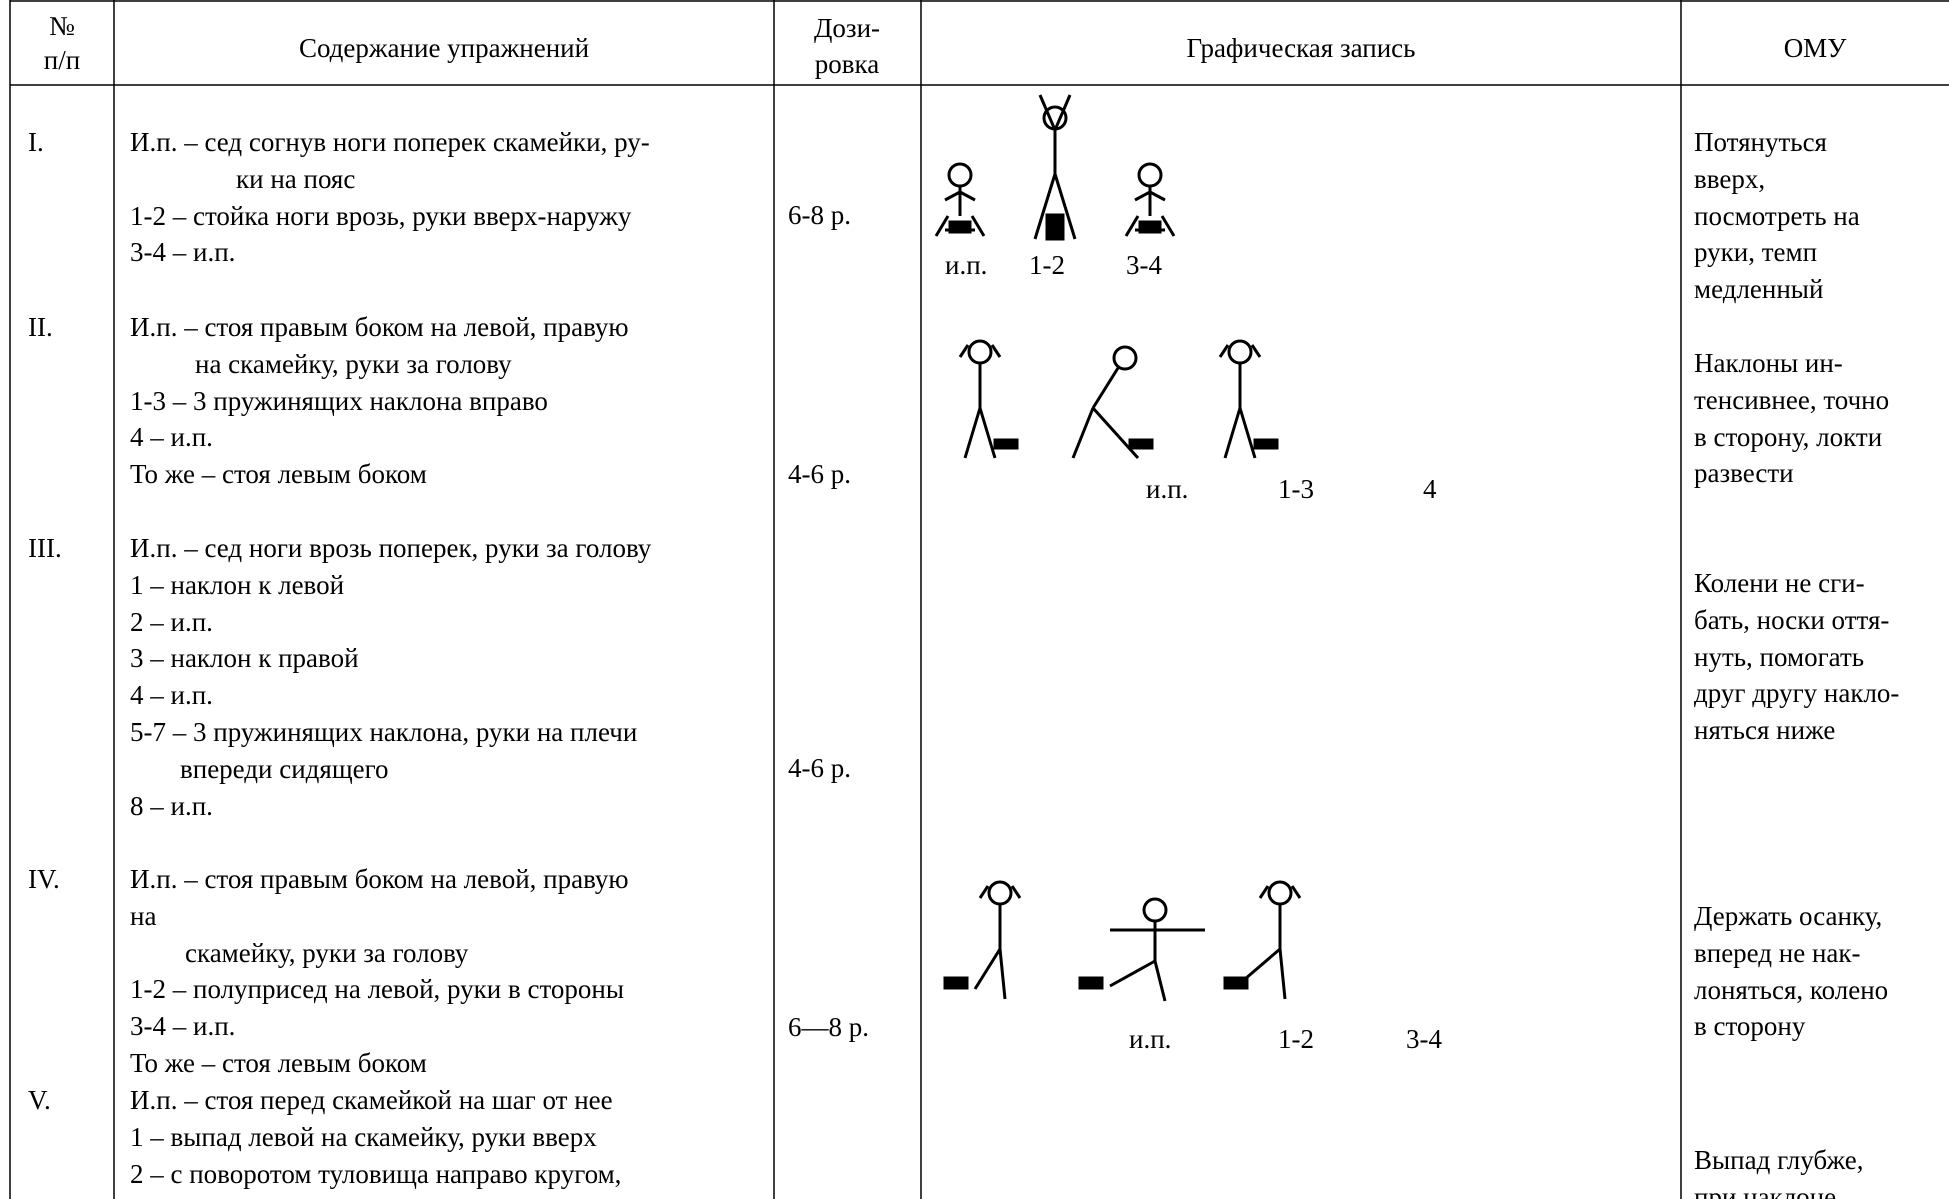  I want to click on exercise-line: ки на пояс, so click(296, 178).